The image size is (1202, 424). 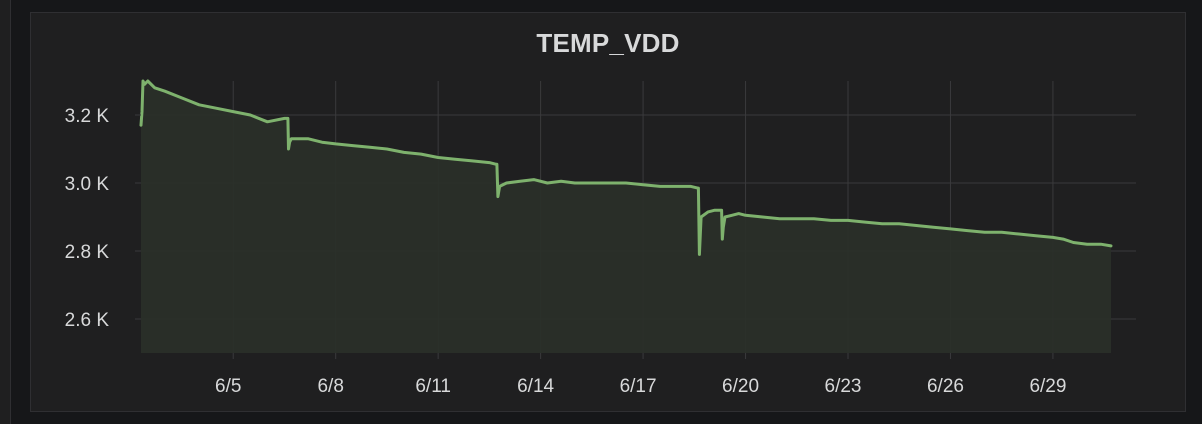 What do you see at coordinates (87, 184) in the screenshot?
I see `y-tick-label: 3.0 K` at bounding box center [87, 184].